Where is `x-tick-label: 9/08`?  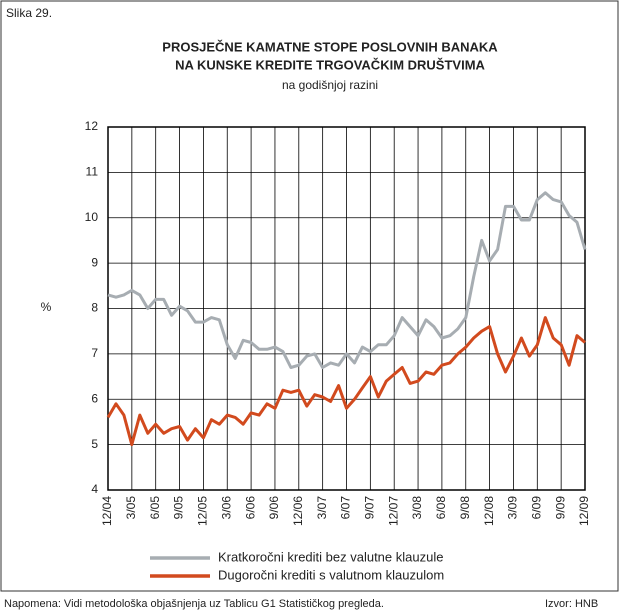 x-tick-label: 9/08 is located at coordinates (465, 508).